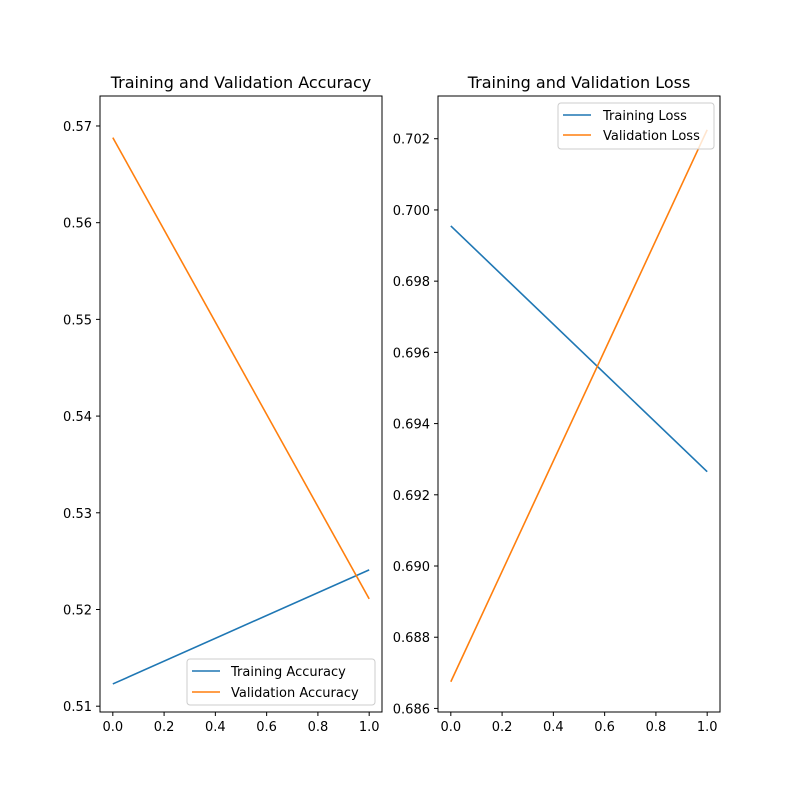 The width and height of the screenshot is (800, 800). Describe the element at coordinates (288, 672) in the screenshot. I see `legend-label-training-accuracy: Training Accuracy` at that location.